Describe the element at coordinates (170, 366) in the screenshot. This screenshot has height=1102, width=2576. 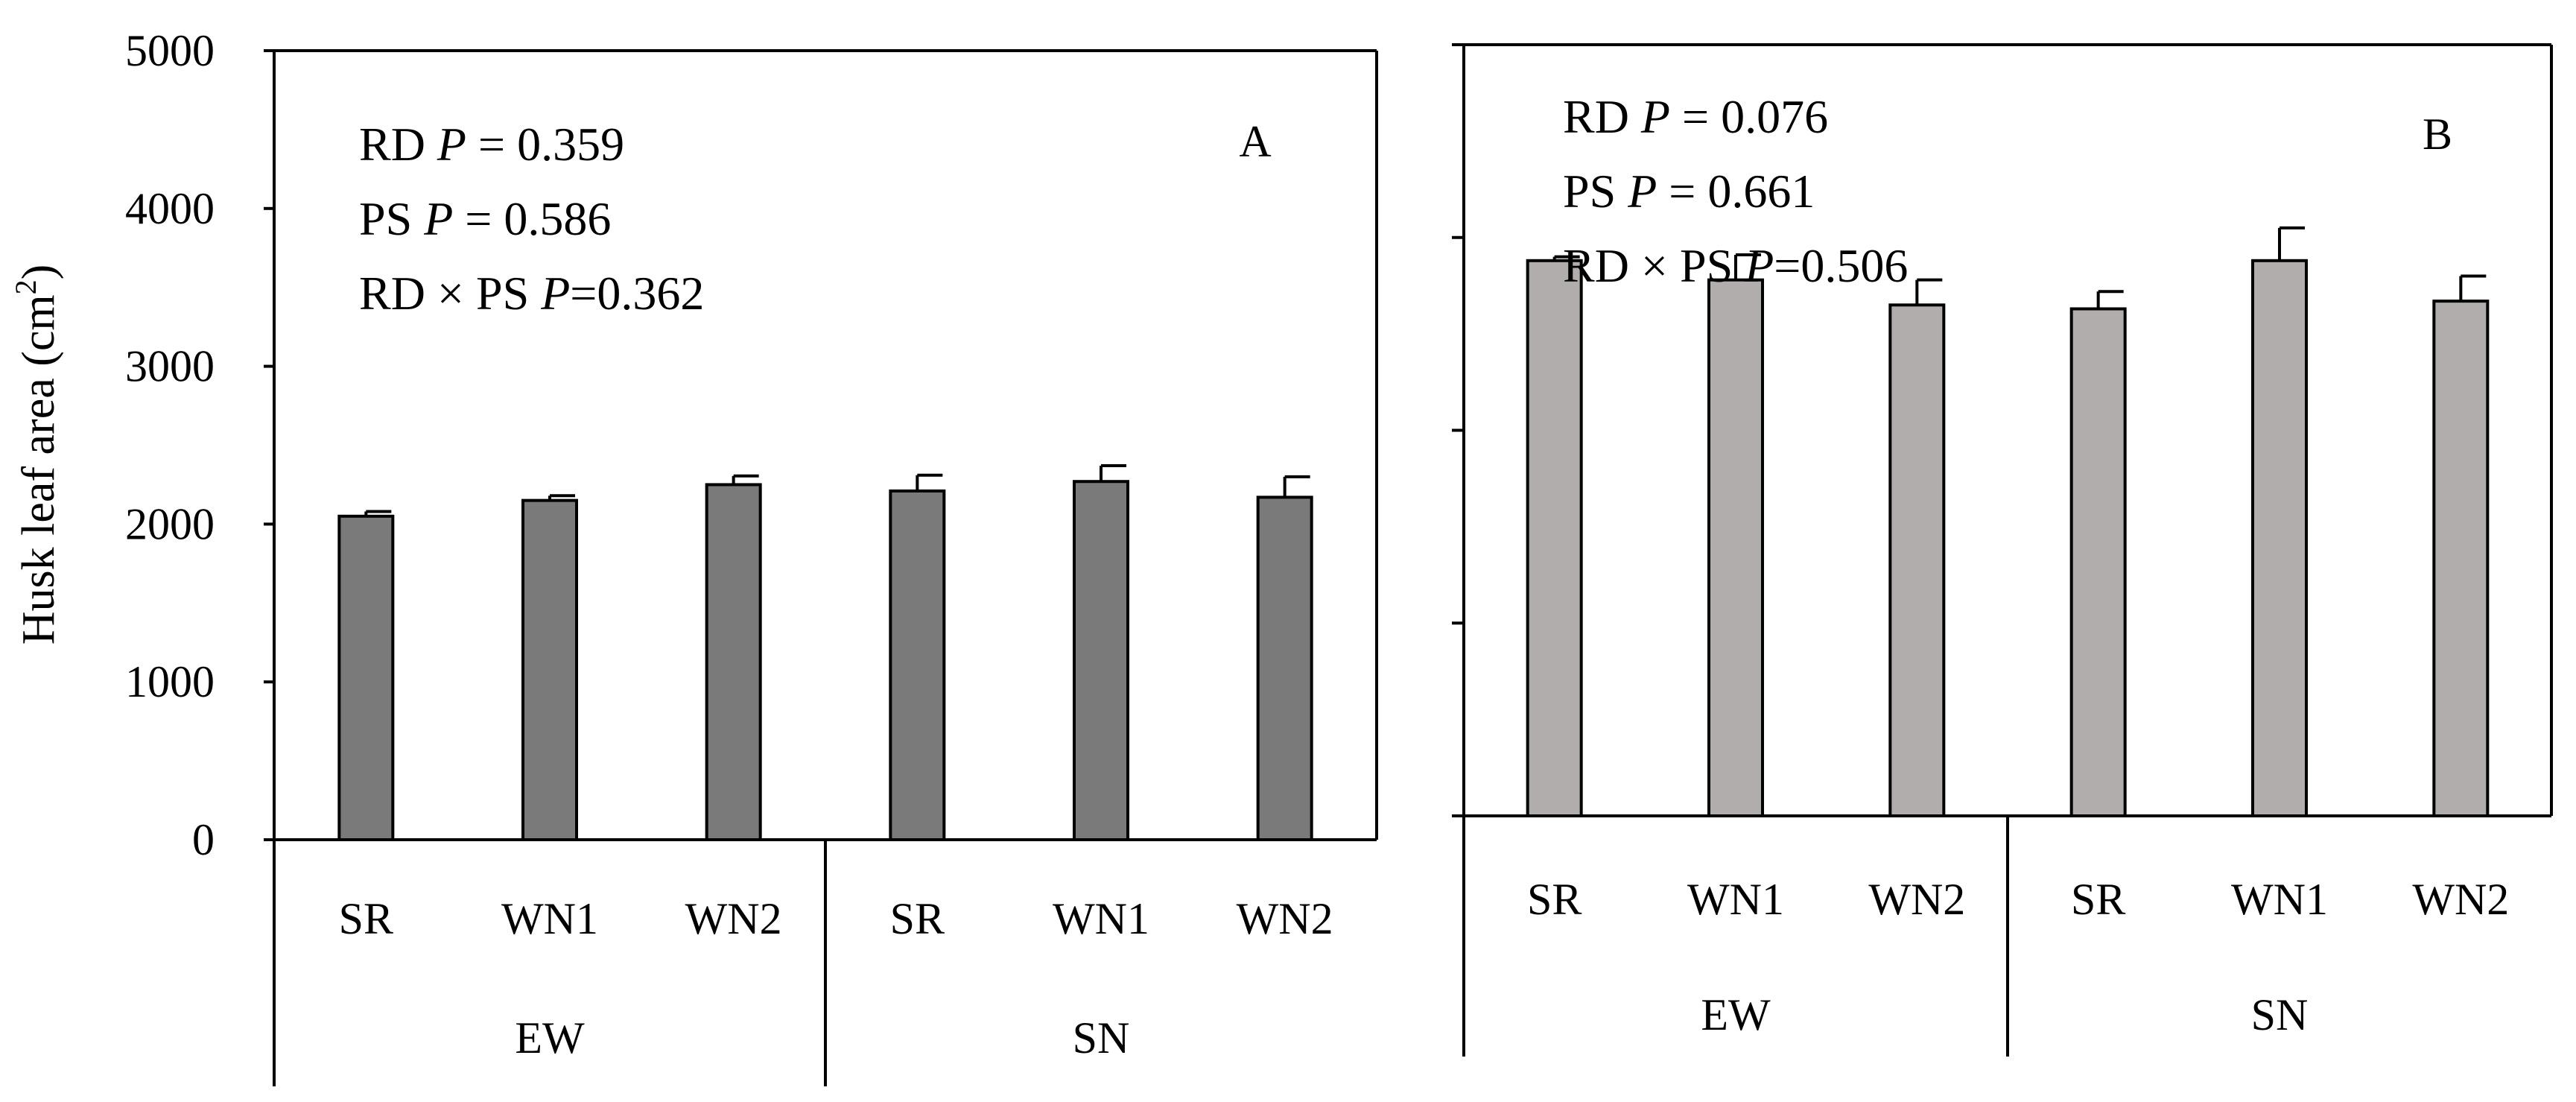
I see `y-tick-label: 3000` at that location.